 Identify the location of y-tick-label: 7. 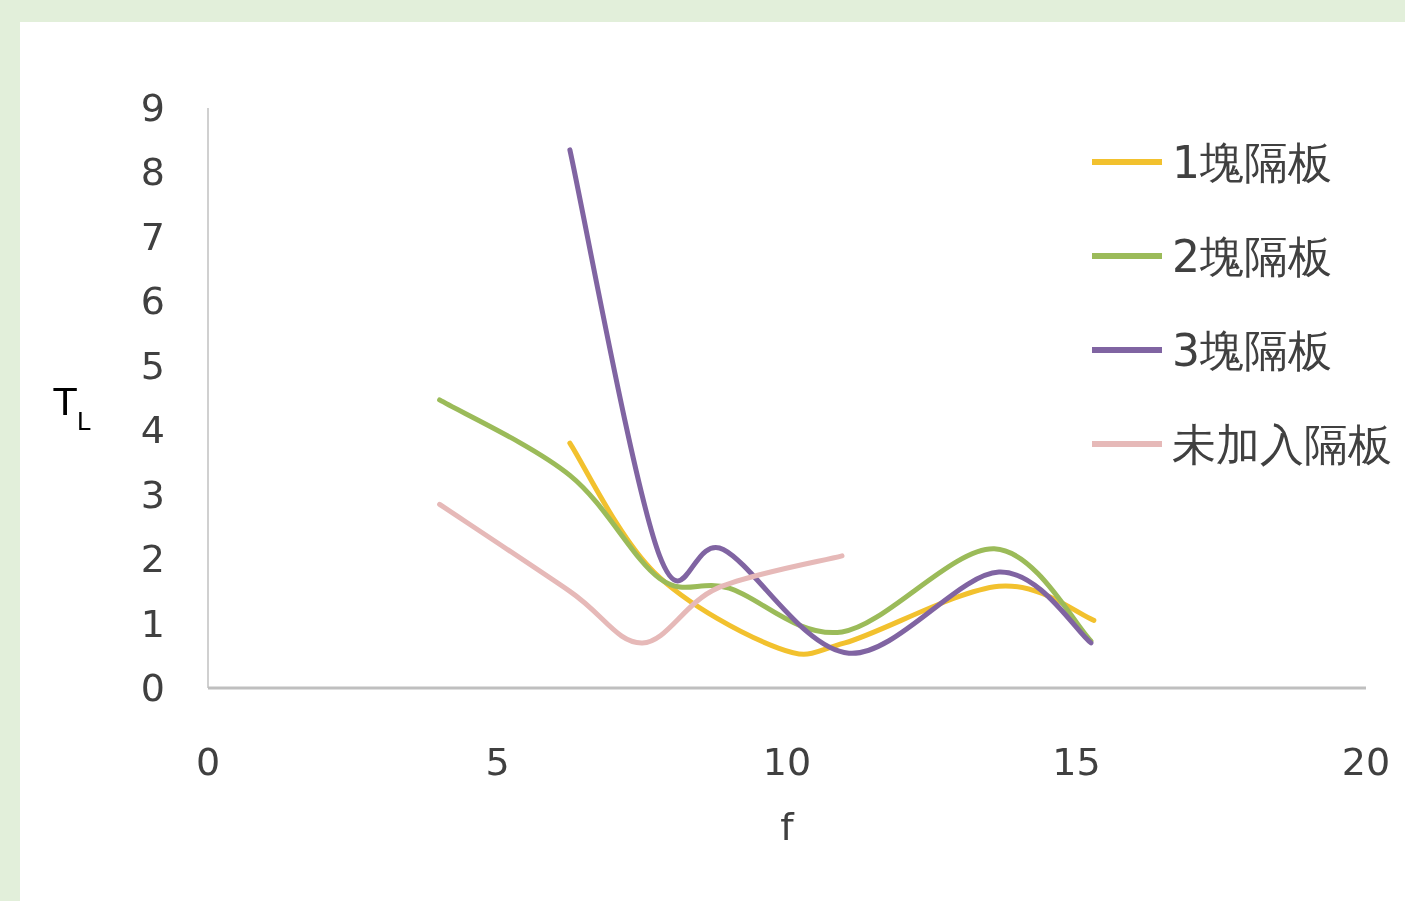
(152, 236).